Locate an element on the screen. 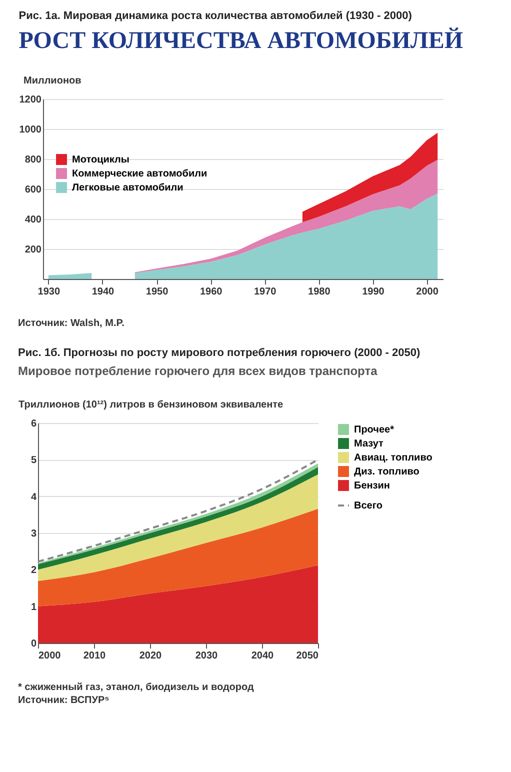 This screenshot has height=772, width=511. y-tick-label: 1200 is located at coordinates (30, 100).